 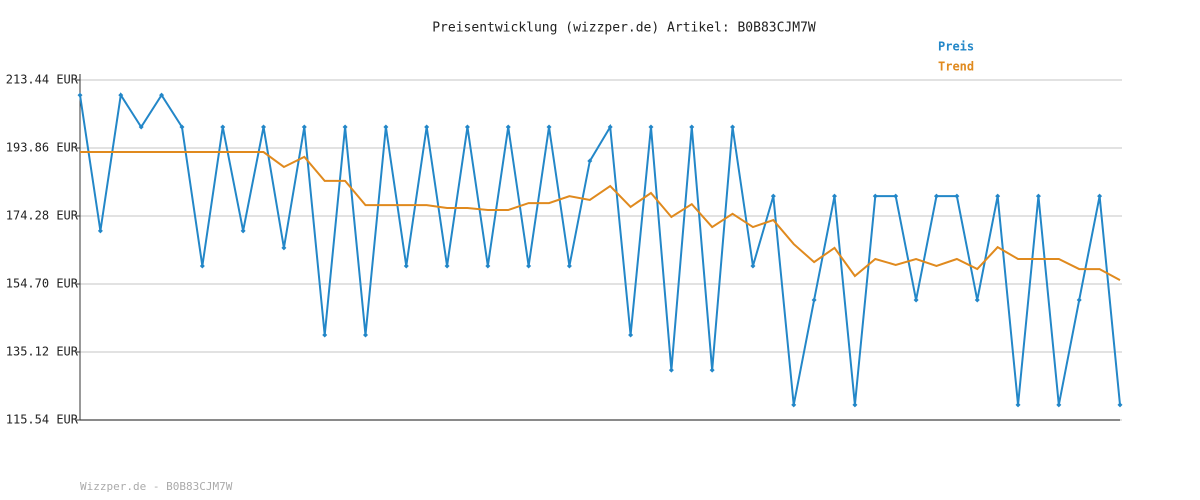 What do you see at coordinates (156, 486) in the screenshot?
I see `footer: Wizzper.de - B0B83CJM7W` at bounding box center [156, 486].